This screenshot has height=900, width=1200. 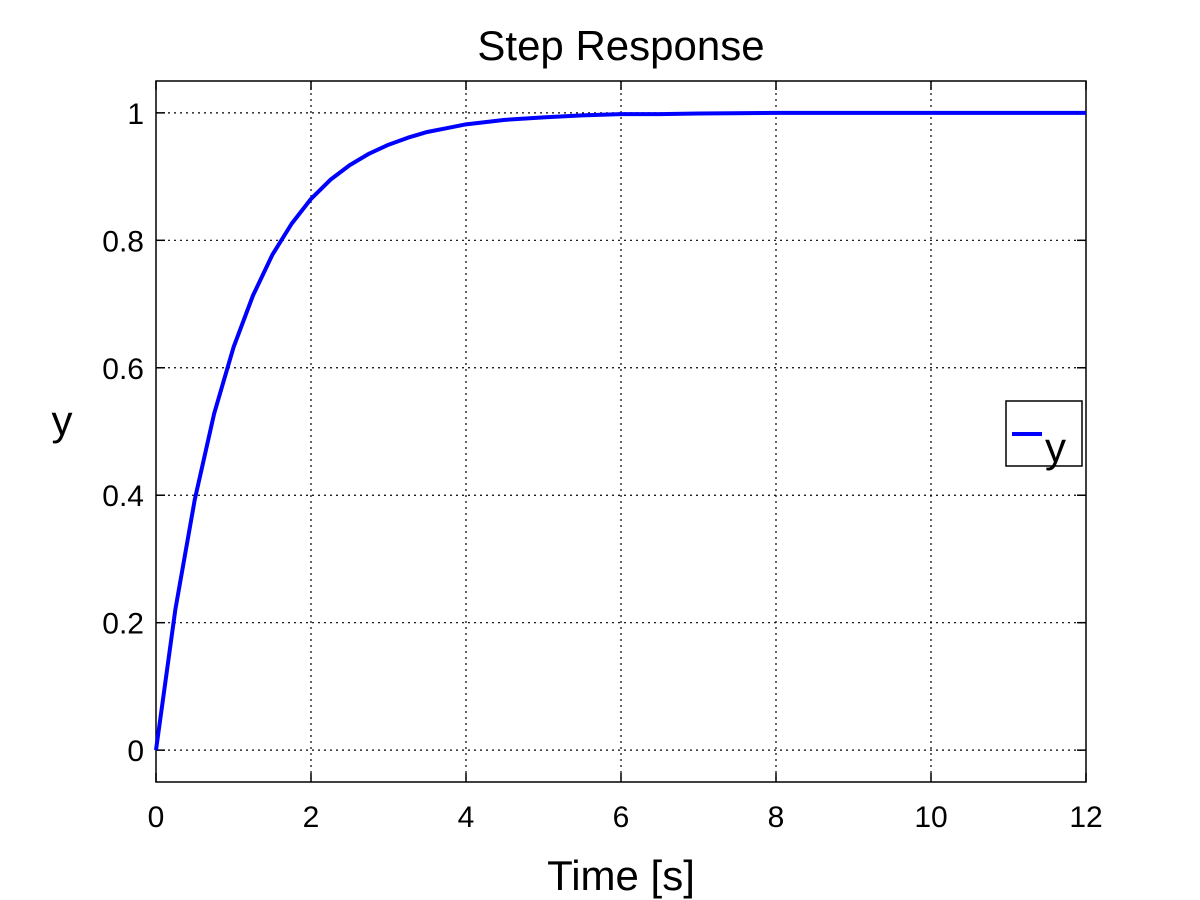 What do you see at coordinates (62, 420) in the screenshot?
I see `y-axis-label: y` at bounding box center [62, 420].